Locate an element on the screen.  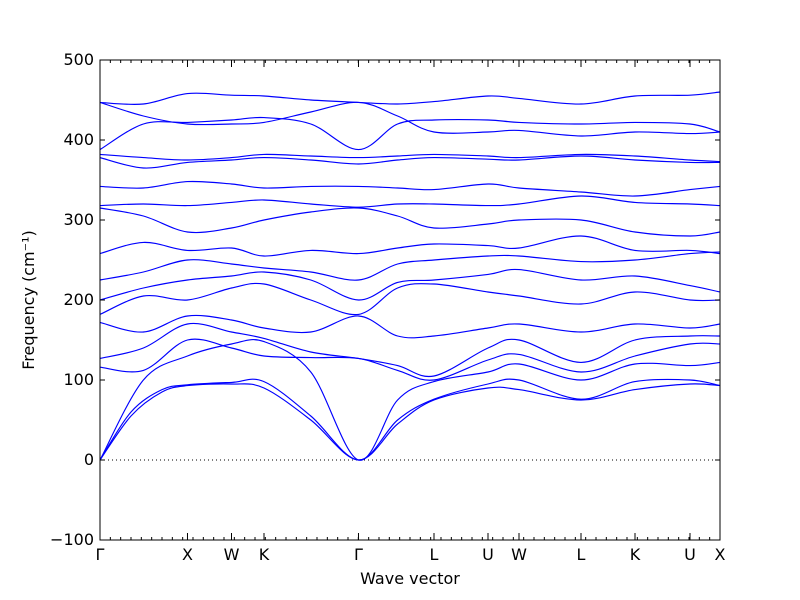
x-axis-title: Wave vector is located at coordinates (410, 578).